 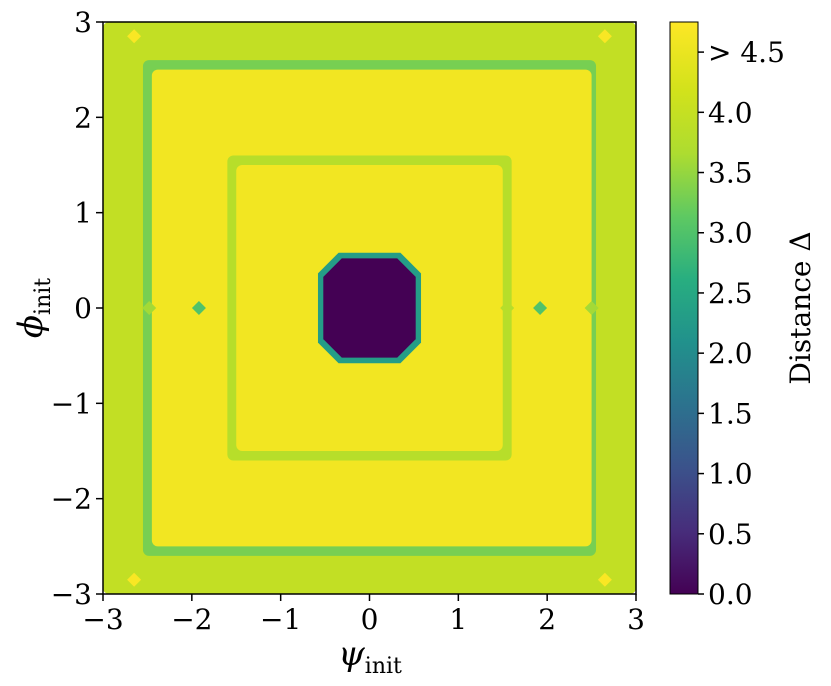 What do you see at coordinates (458, 619) in the screenshot?
I see `x-tick-label: 1` at bounding box center [458, 619].